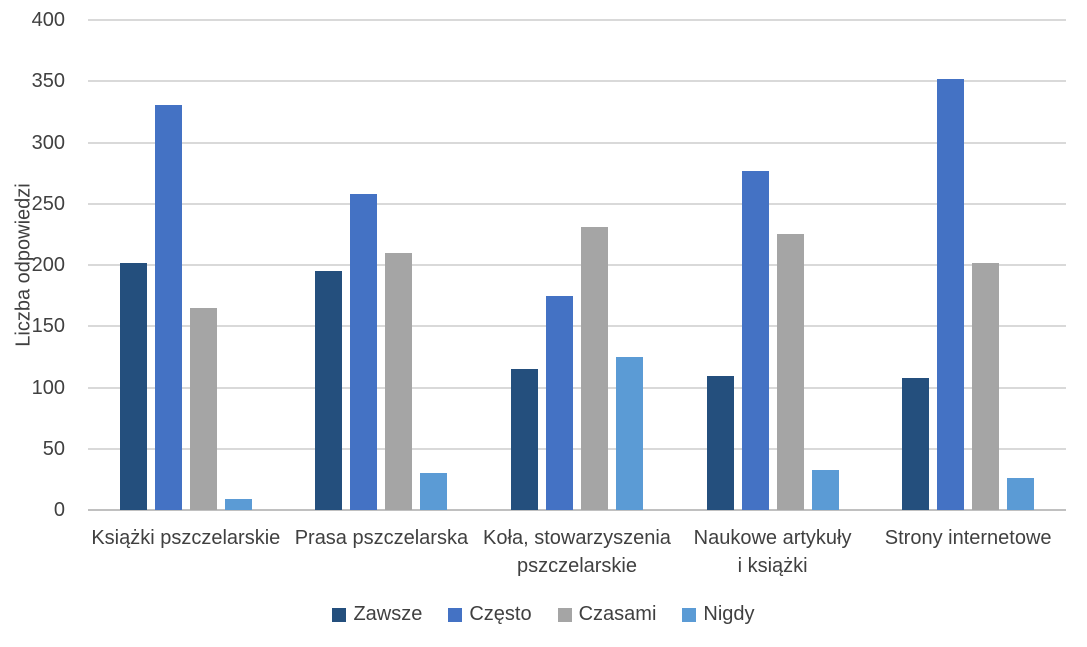 This screenshot has width=1087, height=647. I want to click on y-tick-label: 200, so click(48, 265).